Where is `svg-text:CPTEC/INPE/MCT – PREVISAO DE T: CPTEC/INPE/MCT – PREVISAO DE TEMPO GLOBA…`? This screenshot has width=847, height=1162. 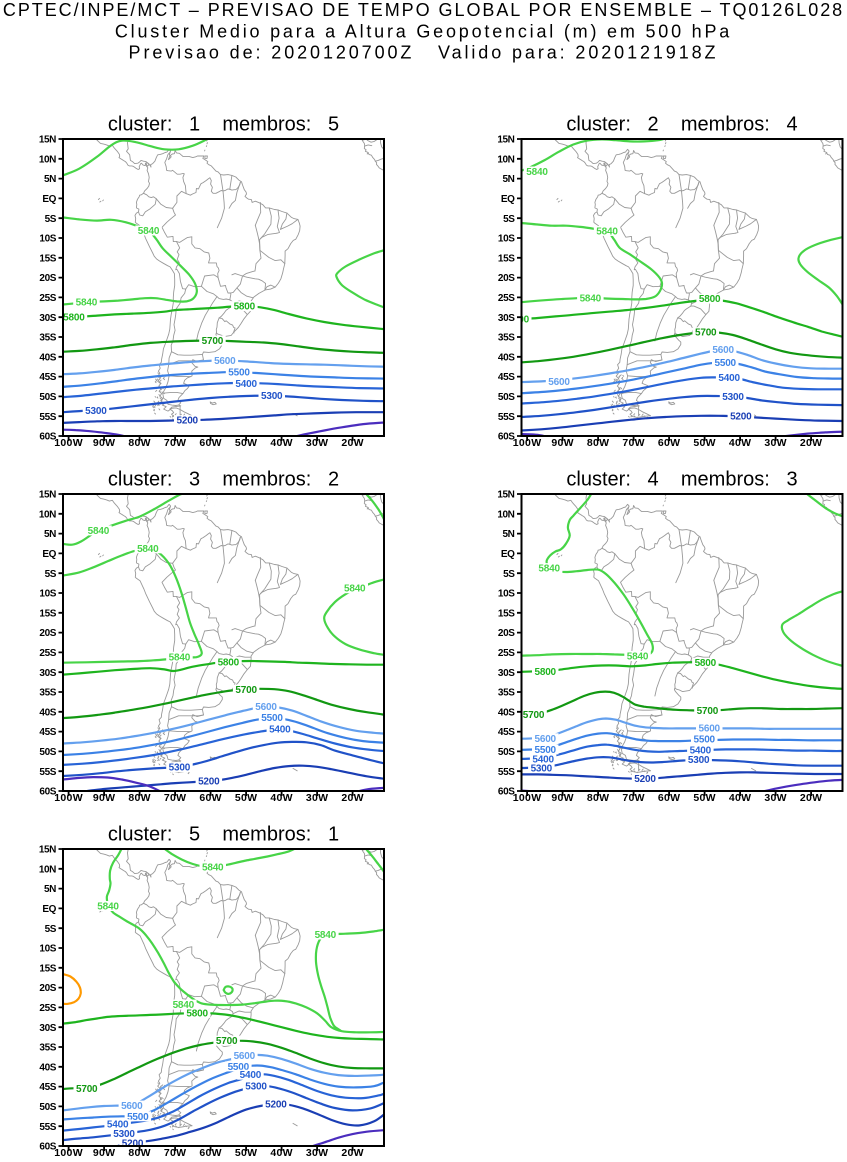
svg-text:CPTEC/INPE/MCT – PREVISAO DE T: CPTEC/INPE/MCT – PREVISAO DE TEMPO GLOBA… is located at coordinates (423, 10).